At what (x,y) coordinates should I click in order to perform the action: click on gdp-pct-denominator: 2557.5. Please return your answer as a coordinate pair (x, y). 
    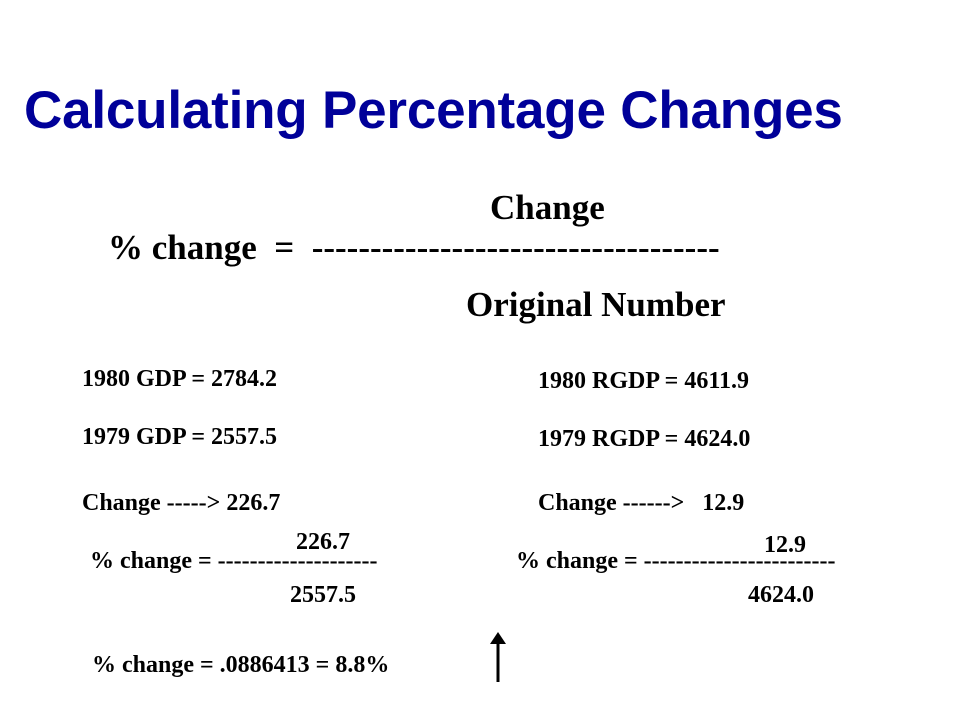
    Looking at the image, I should click on (323, 595).